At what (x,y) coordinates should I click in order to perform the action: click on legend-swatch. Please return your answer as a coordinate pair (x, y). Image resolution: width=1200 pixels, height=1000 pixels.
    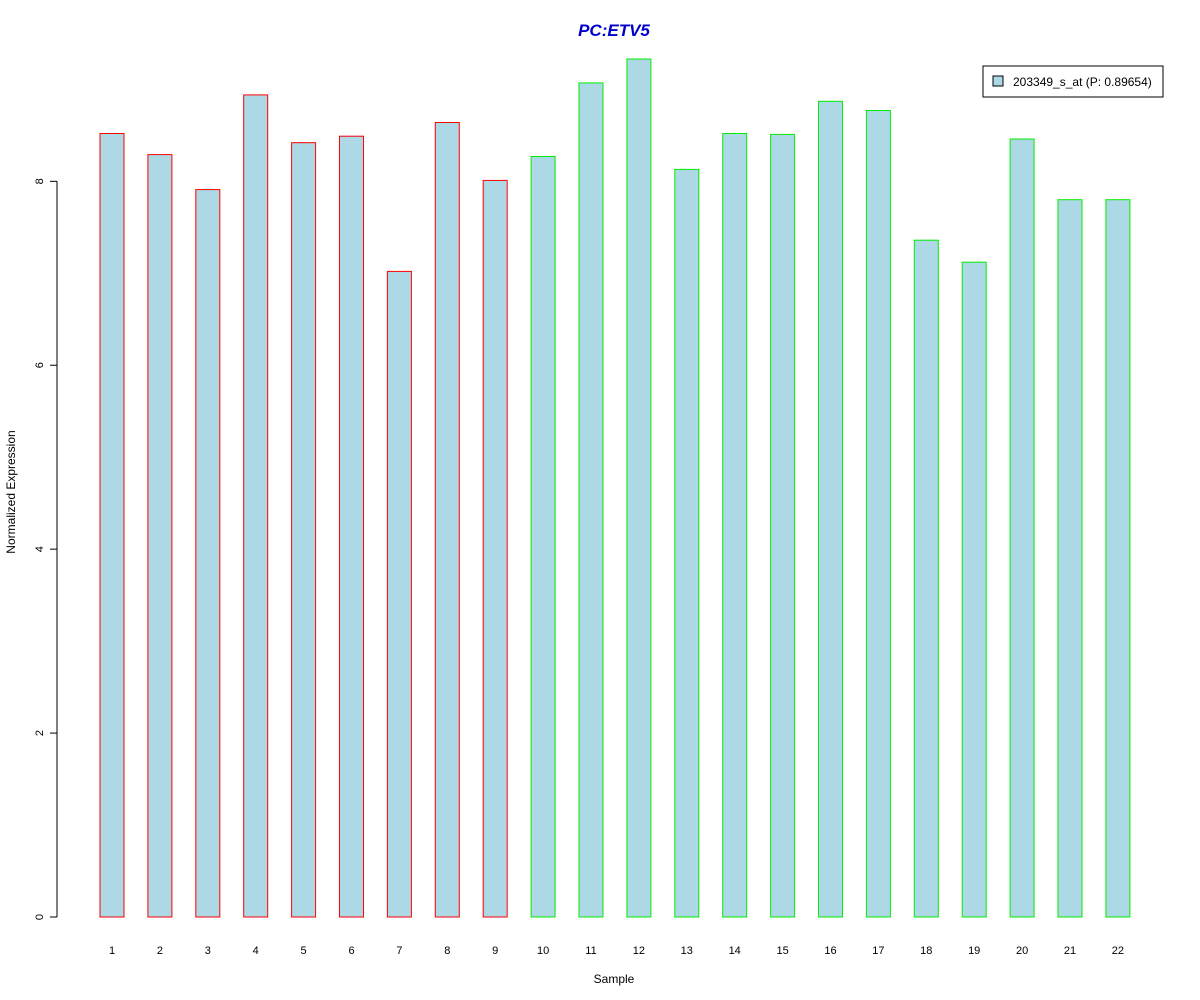
    Looking at the image, I should click on (998, 81).